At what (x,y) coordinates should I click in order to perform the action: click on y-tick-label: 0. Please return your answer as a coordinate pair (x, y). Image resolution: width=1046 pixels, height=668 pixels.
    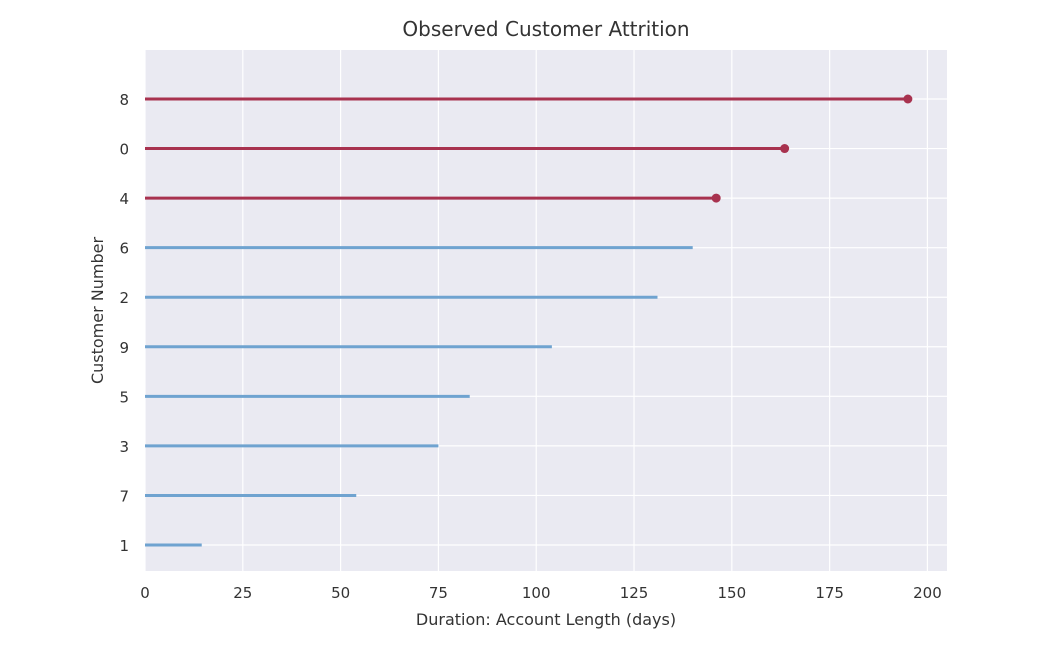
    Looking at the image, I should click on (124, 150).